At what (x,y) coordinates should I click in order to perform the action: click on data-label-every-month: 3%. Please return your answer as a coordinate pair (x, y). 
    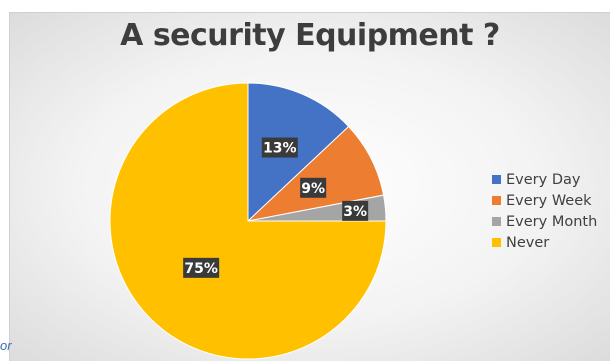
    Looking at the image, I should click on (355, 210).